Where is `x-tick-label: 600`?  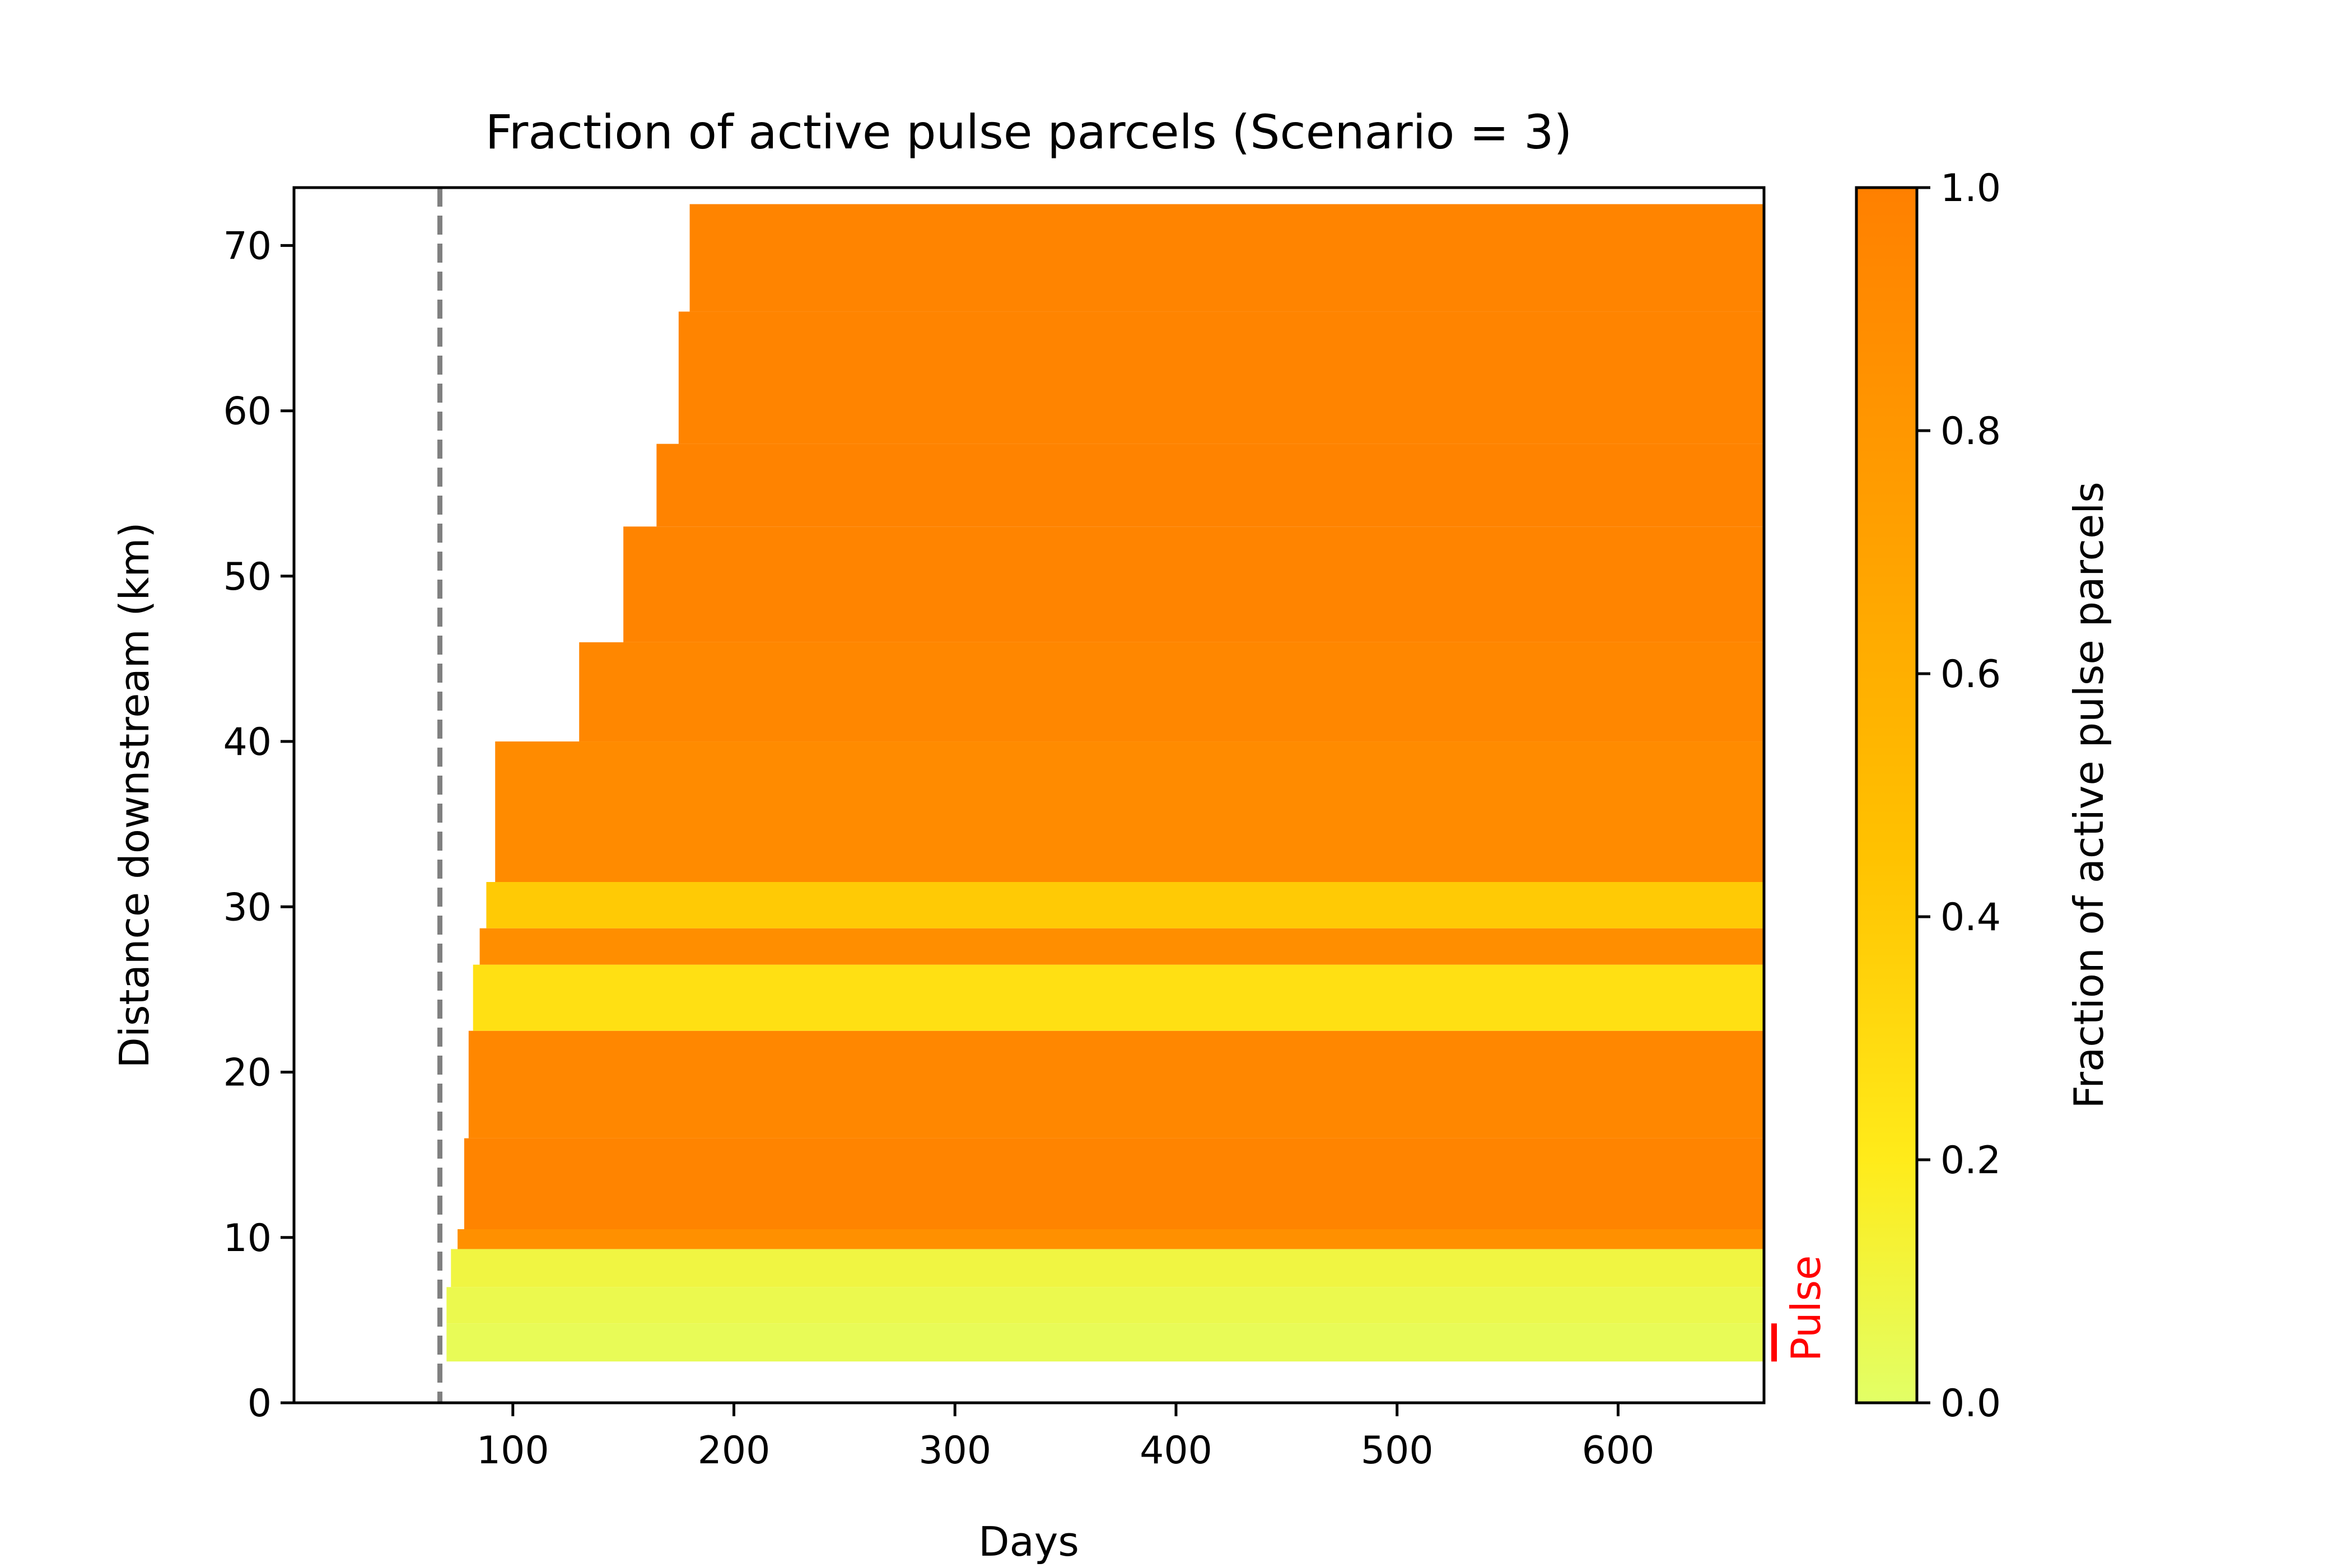
x-tick-label: 600 is located at coordinates (1619, 1451).